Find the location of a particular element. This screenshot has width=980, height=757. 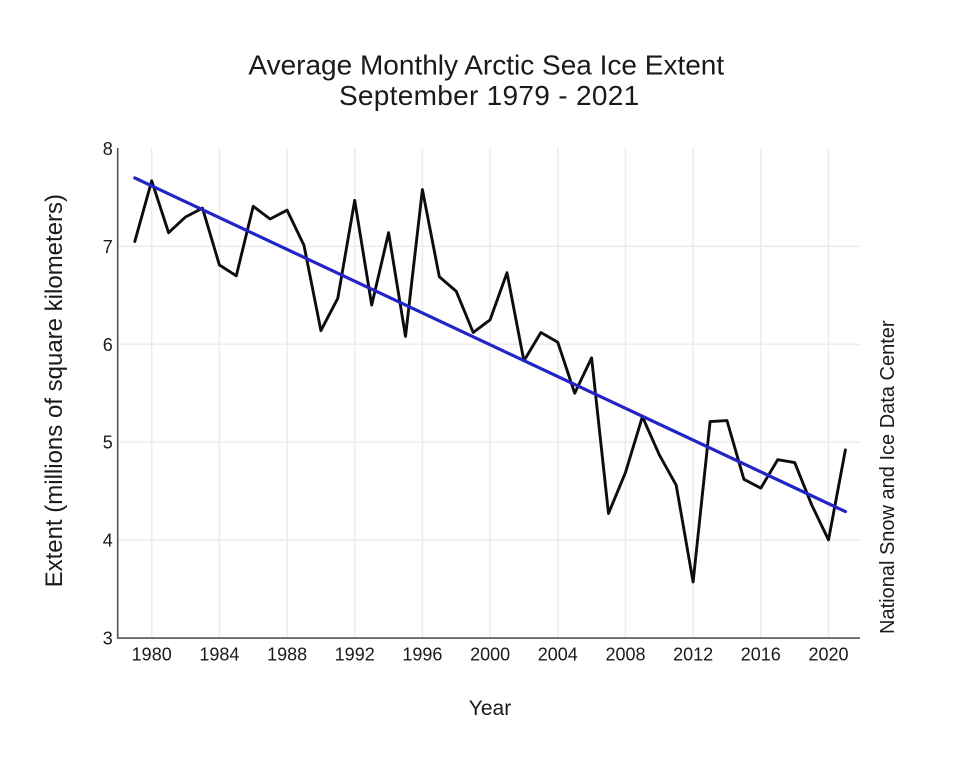

svg-text: 2020 is located at coordinates (828, 655).